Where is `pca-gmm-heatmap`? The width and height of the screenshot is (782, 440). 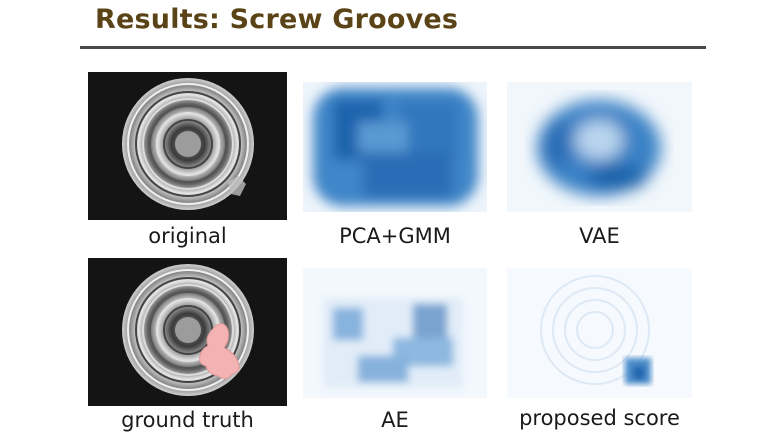
pca-gmm-heatmap is located at coordinates (395, 147).